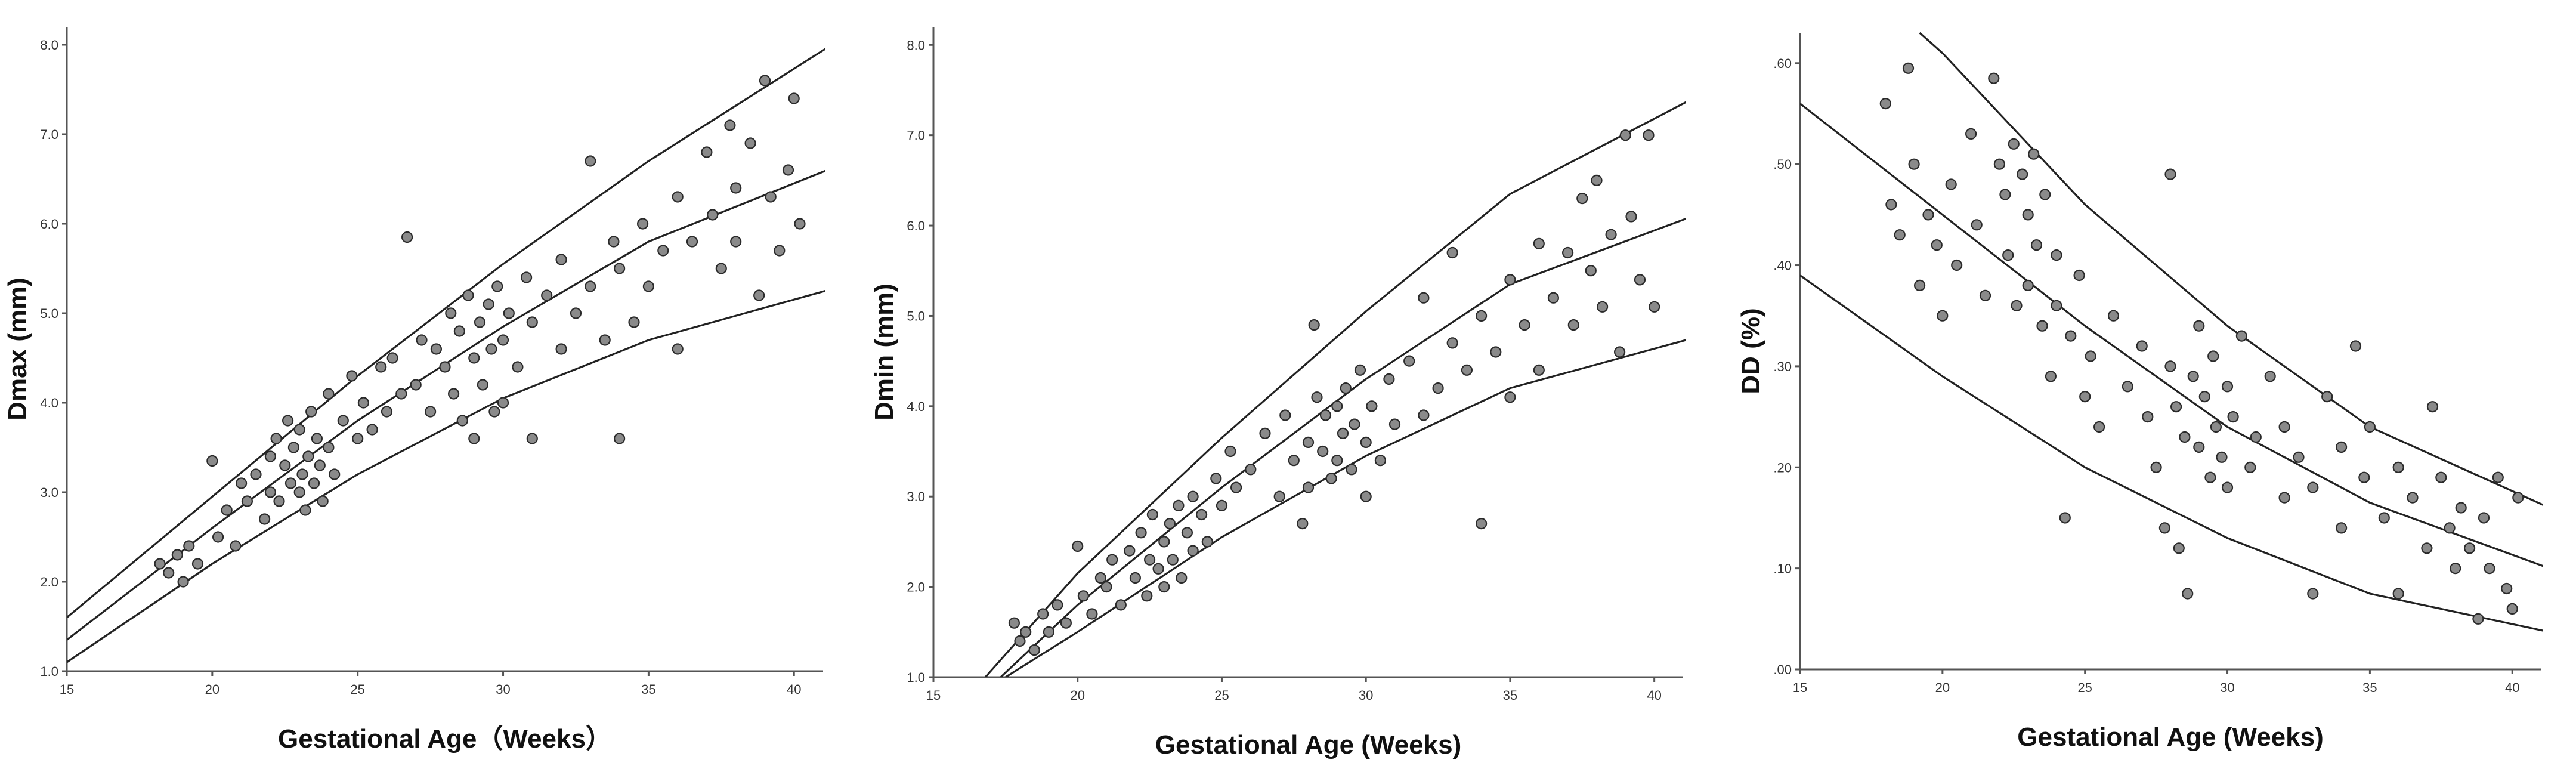 This screenshot has height=778, width=2576. I want to click on dmax-y-tick-label: 6.0, so click(49, 224).